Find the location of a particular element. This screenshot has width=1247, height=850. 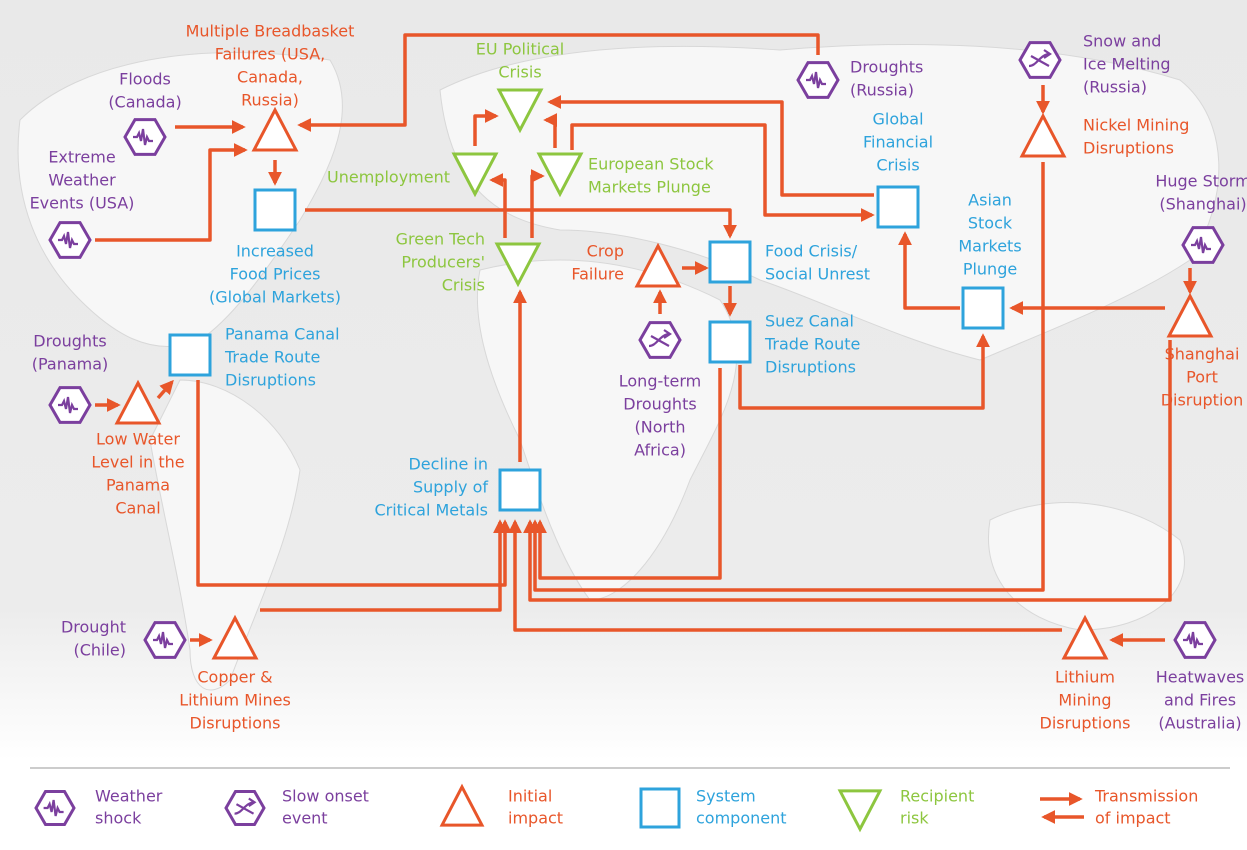

node: Crop Failure is located at coordinates (626, 265).